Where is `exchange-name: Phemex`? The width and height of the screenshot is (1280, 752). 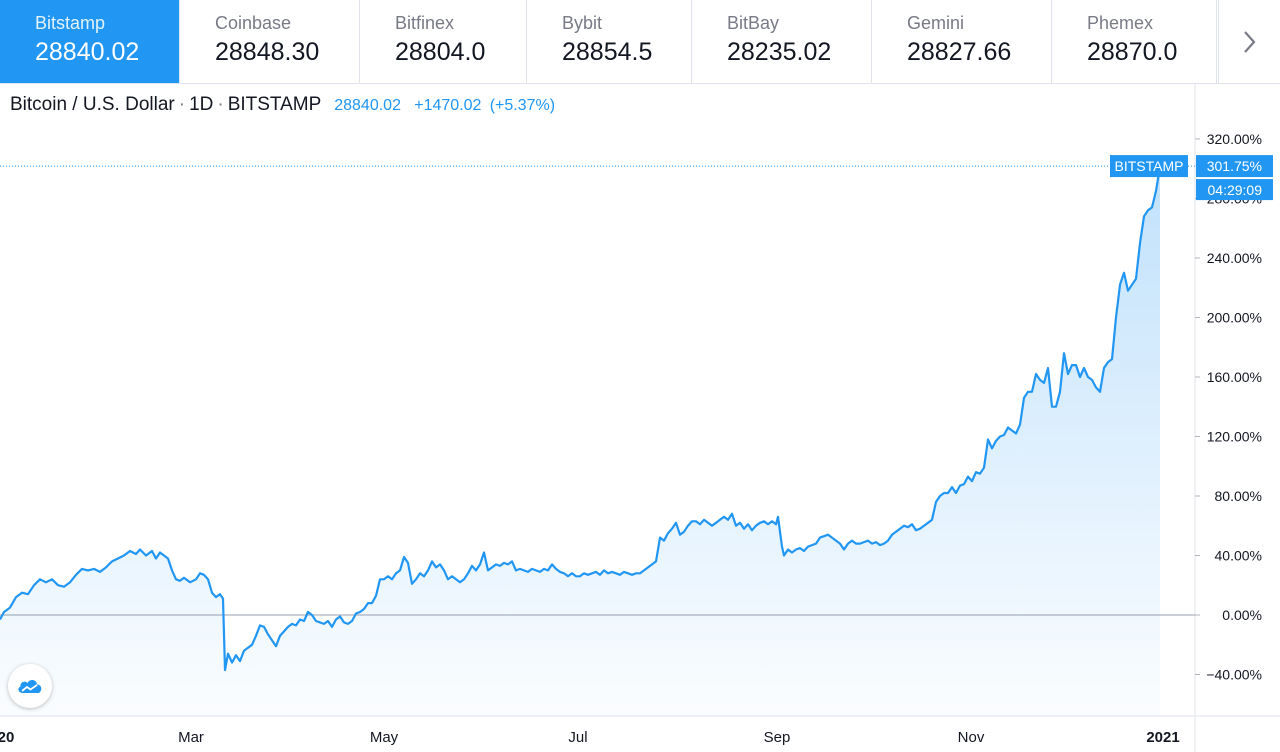
exchange-name: Phemex is located at coordinates (1120, 23).